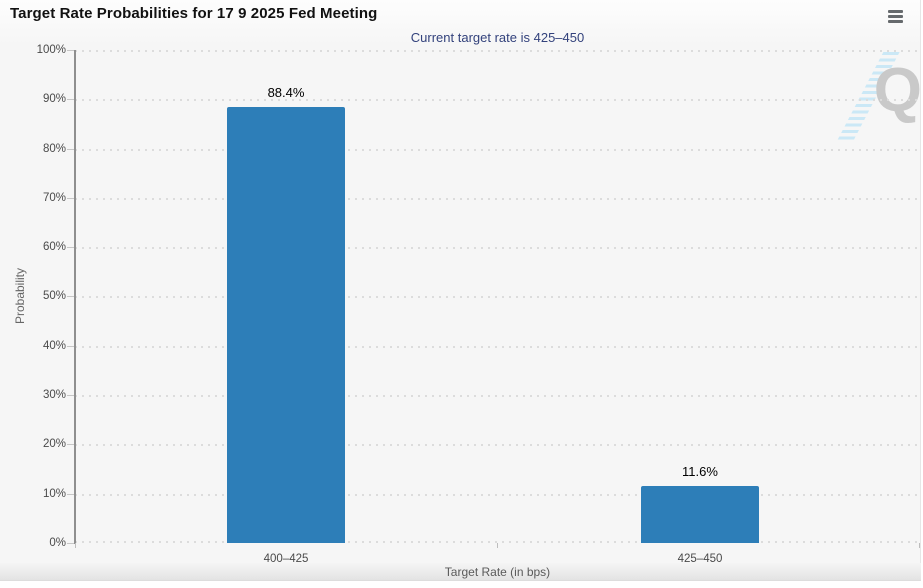 This screenshot has width=923, height=588. Describe the element at coordinates (54, 494) in the screenshot. I see `y-axis-label: 10%` at that location.